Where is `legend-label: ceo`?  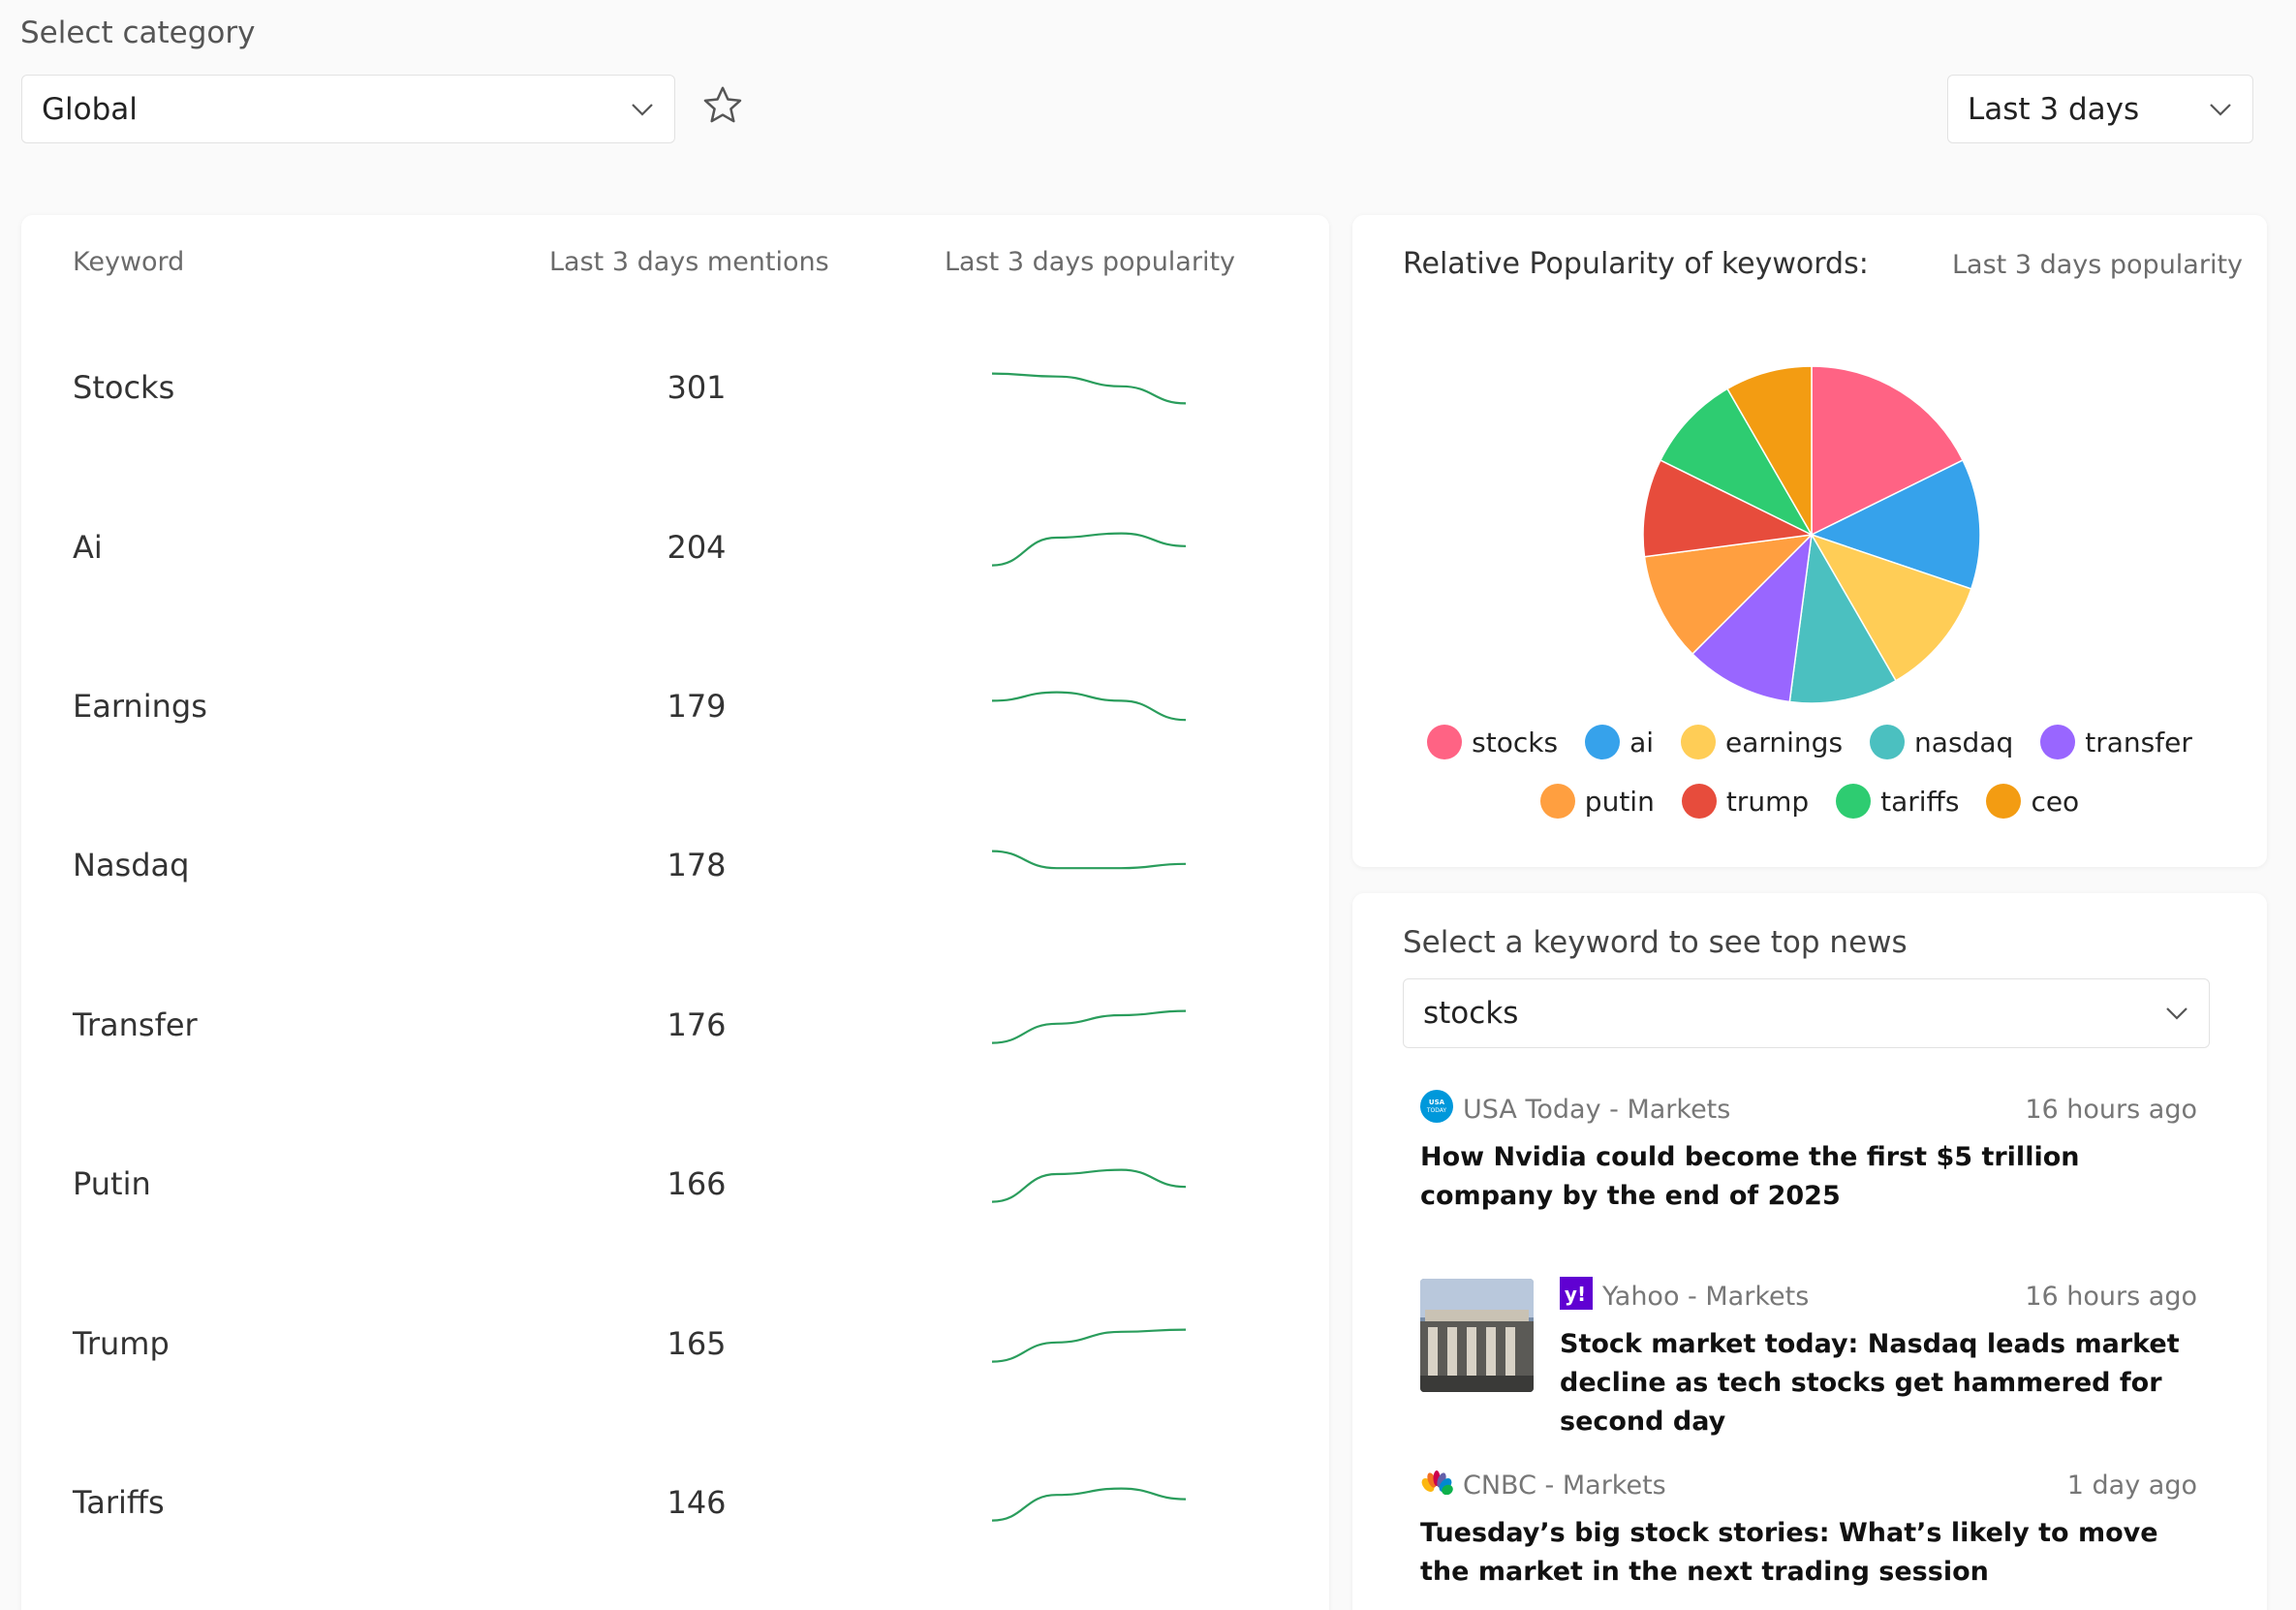
legend-label: ceo is located at coordinates (2055, 801).